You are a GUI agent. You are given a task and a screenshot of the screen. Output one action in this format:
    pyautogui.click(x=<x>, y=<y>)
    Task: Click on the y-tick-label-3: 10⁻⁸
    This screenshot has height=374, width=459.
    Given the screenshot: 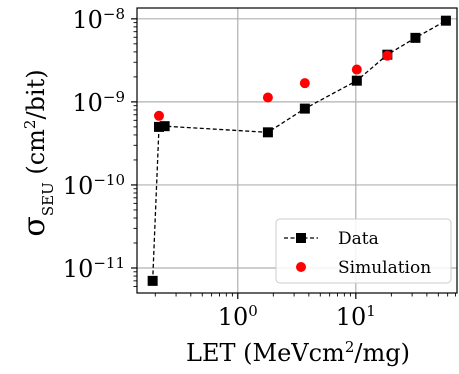 What is the action you would take?
    pyautogui.click(x=98, y=19)
    